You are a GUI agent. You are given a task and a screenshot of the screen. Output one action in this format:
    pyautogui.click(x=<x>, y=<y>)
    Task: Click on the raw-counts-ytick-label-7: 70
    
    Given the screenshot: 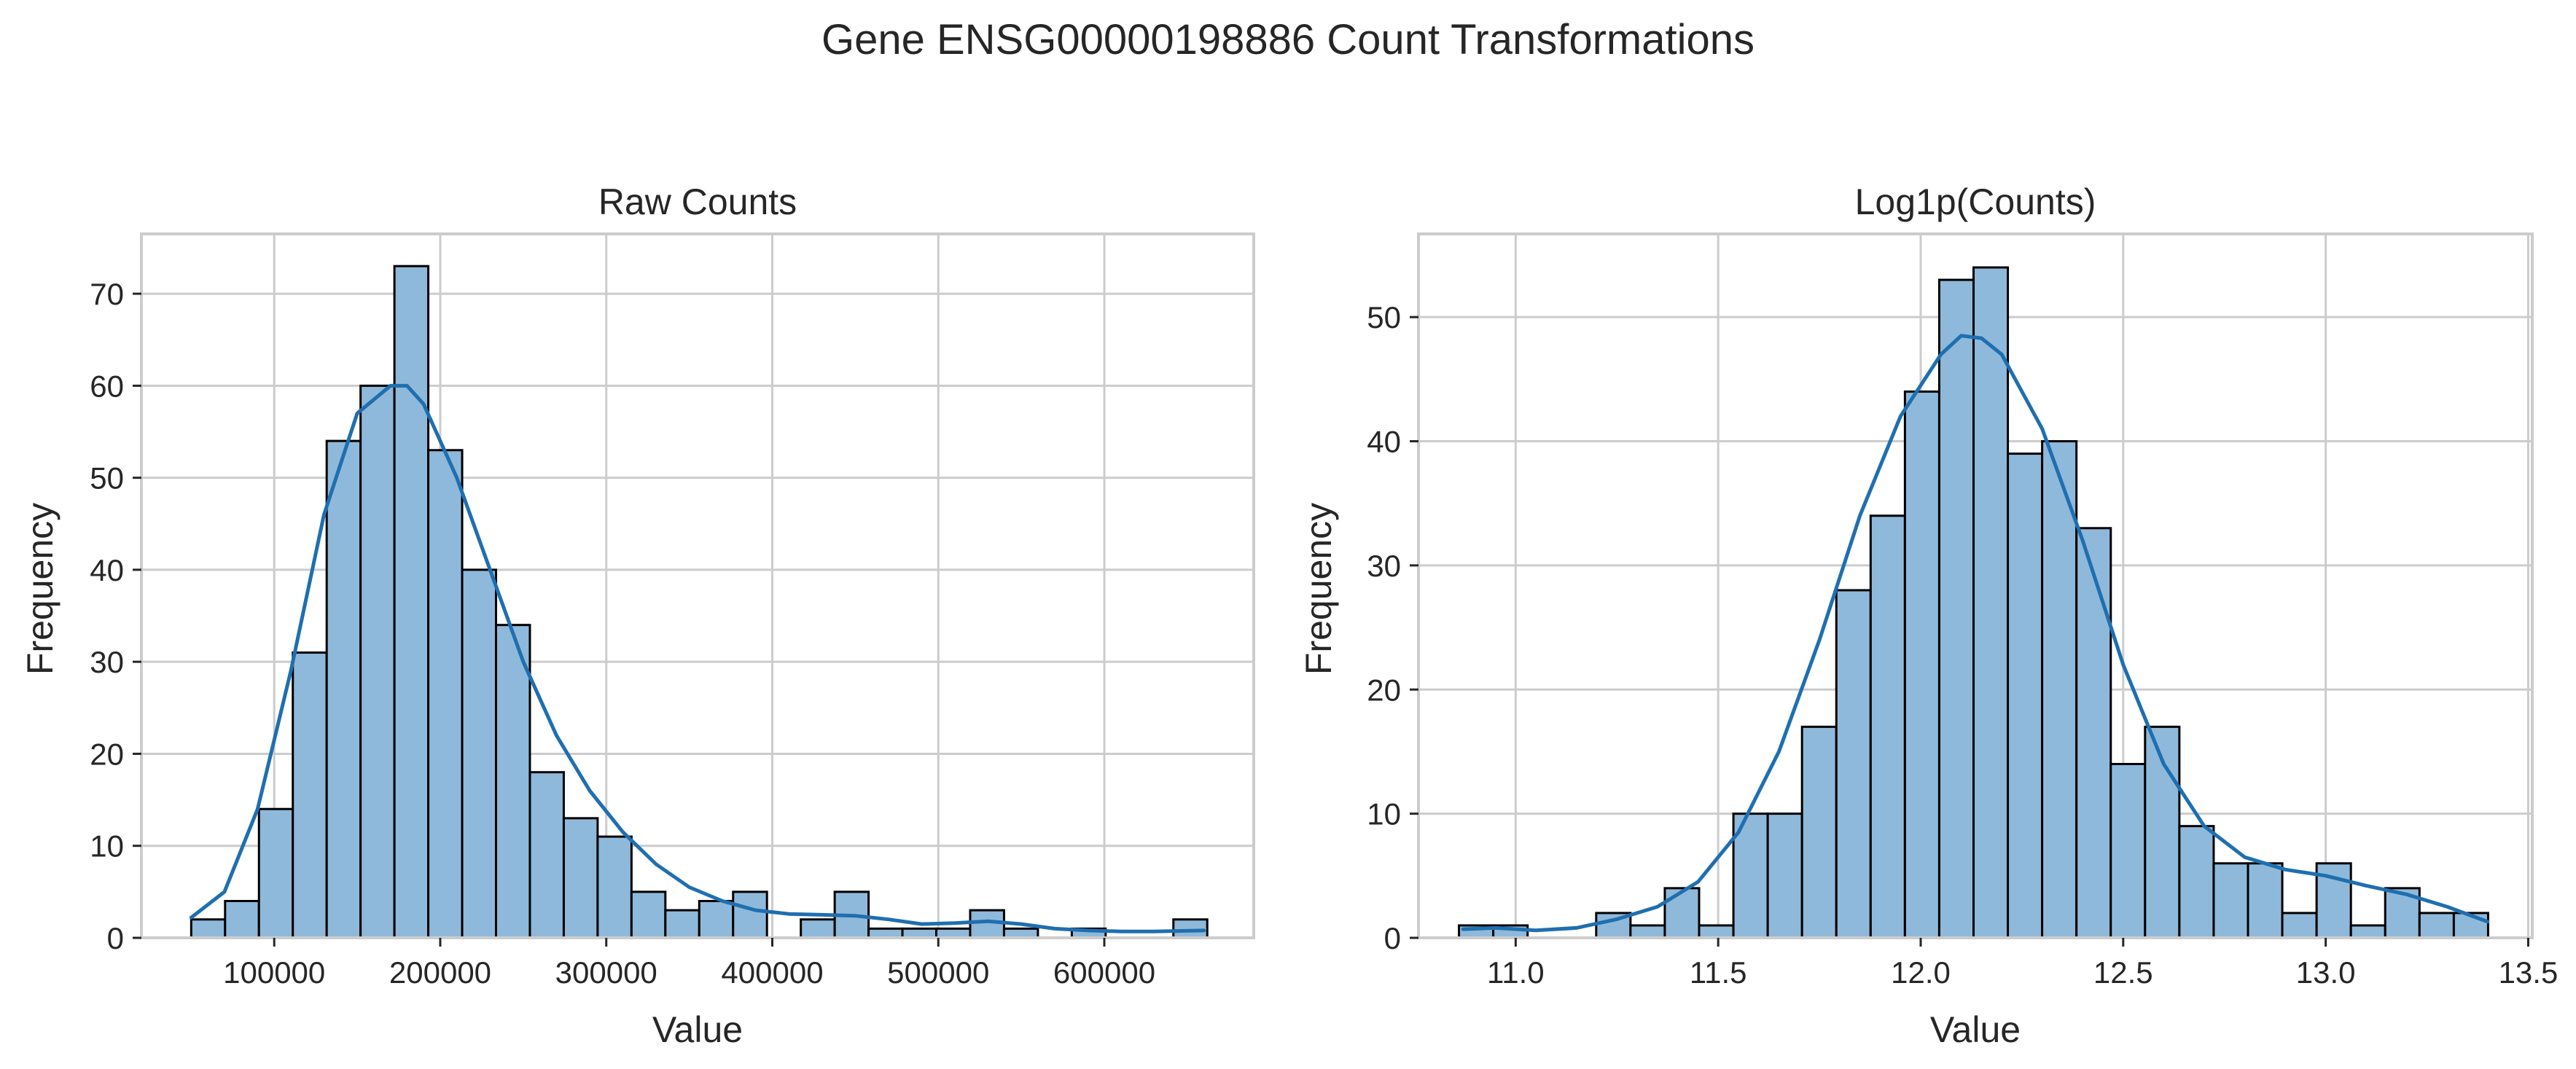 What is the action you would take?
    pyautogui.click(x=107, y=294)
    